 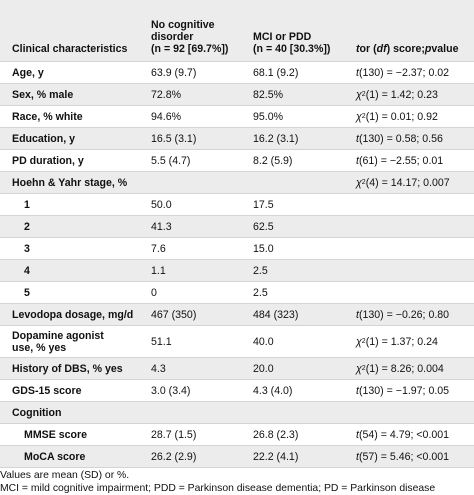 I want to click on row-label-line2: use, % yes, so click(x=39, y=347).